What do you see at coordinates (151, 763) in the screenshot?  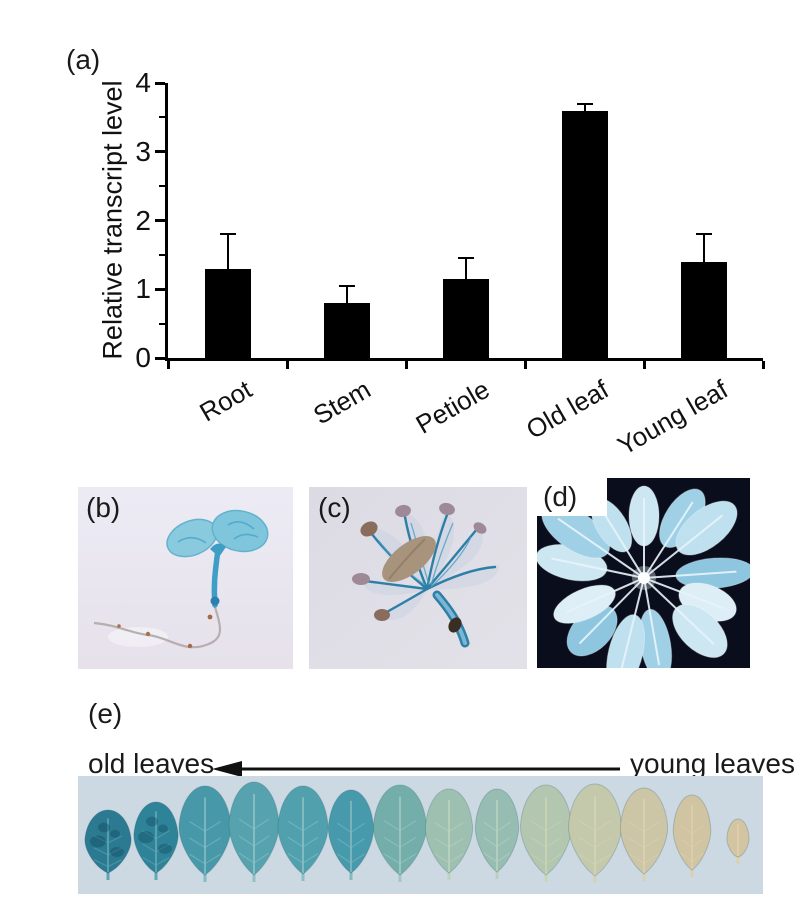 I see `old-leaves-label: old leaves` at bounding box center [151, 763].